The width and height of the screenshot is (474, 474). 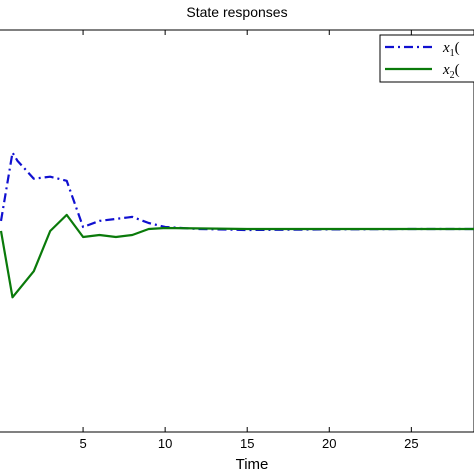 What do you see at coordinates (236, 12) in the screenshot?
I see `chart-title: State responses` at bounding box center [236, 12].